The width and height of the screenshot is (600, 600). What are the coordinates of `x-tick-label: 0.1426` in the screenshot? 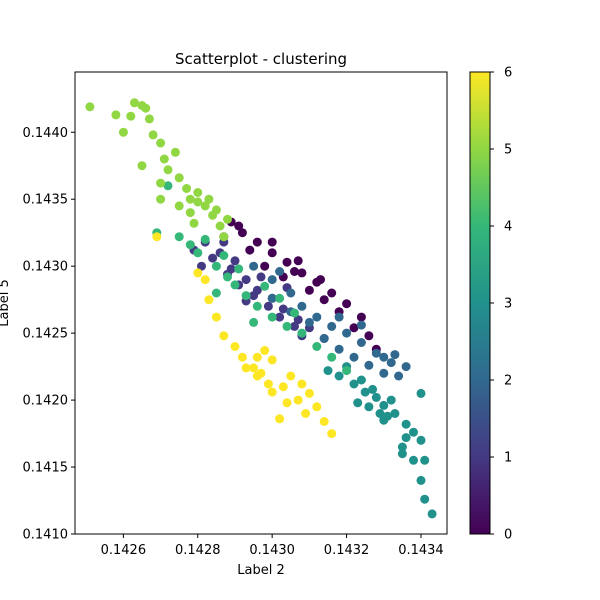 It's located at (124, 550).